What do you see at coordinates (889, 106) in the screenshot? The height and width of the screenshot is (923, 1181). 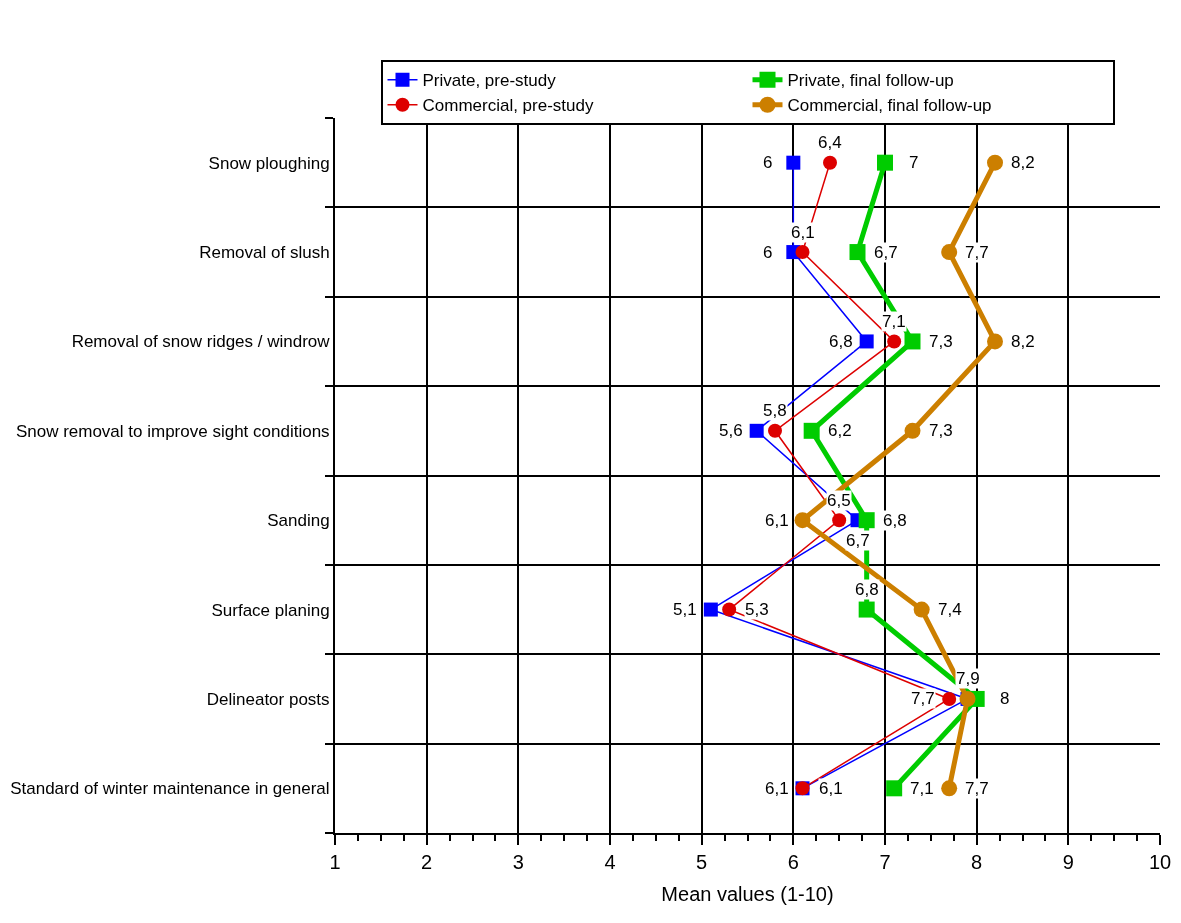 I see `legend-label: Commercial, final follow-up` at bounding box center [889, 106].